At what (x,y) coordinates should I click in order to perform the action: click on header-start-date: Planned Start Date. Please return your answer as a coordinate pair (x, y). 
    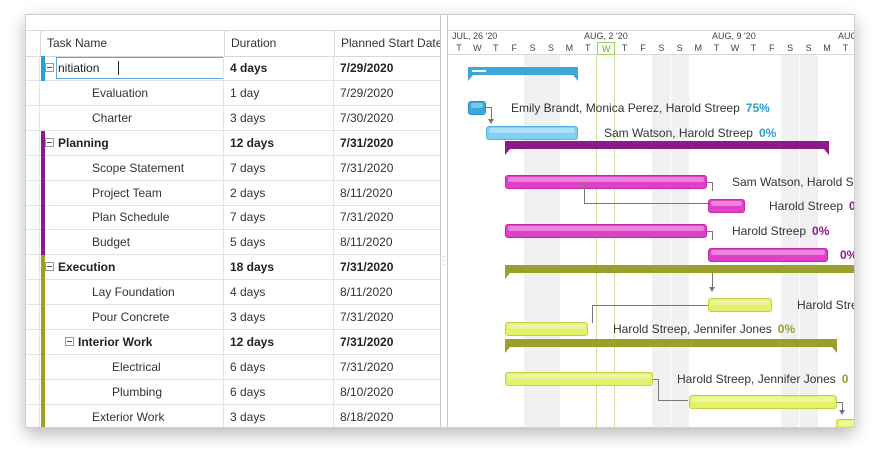
    Looking at the image, I should click on (387, 43).